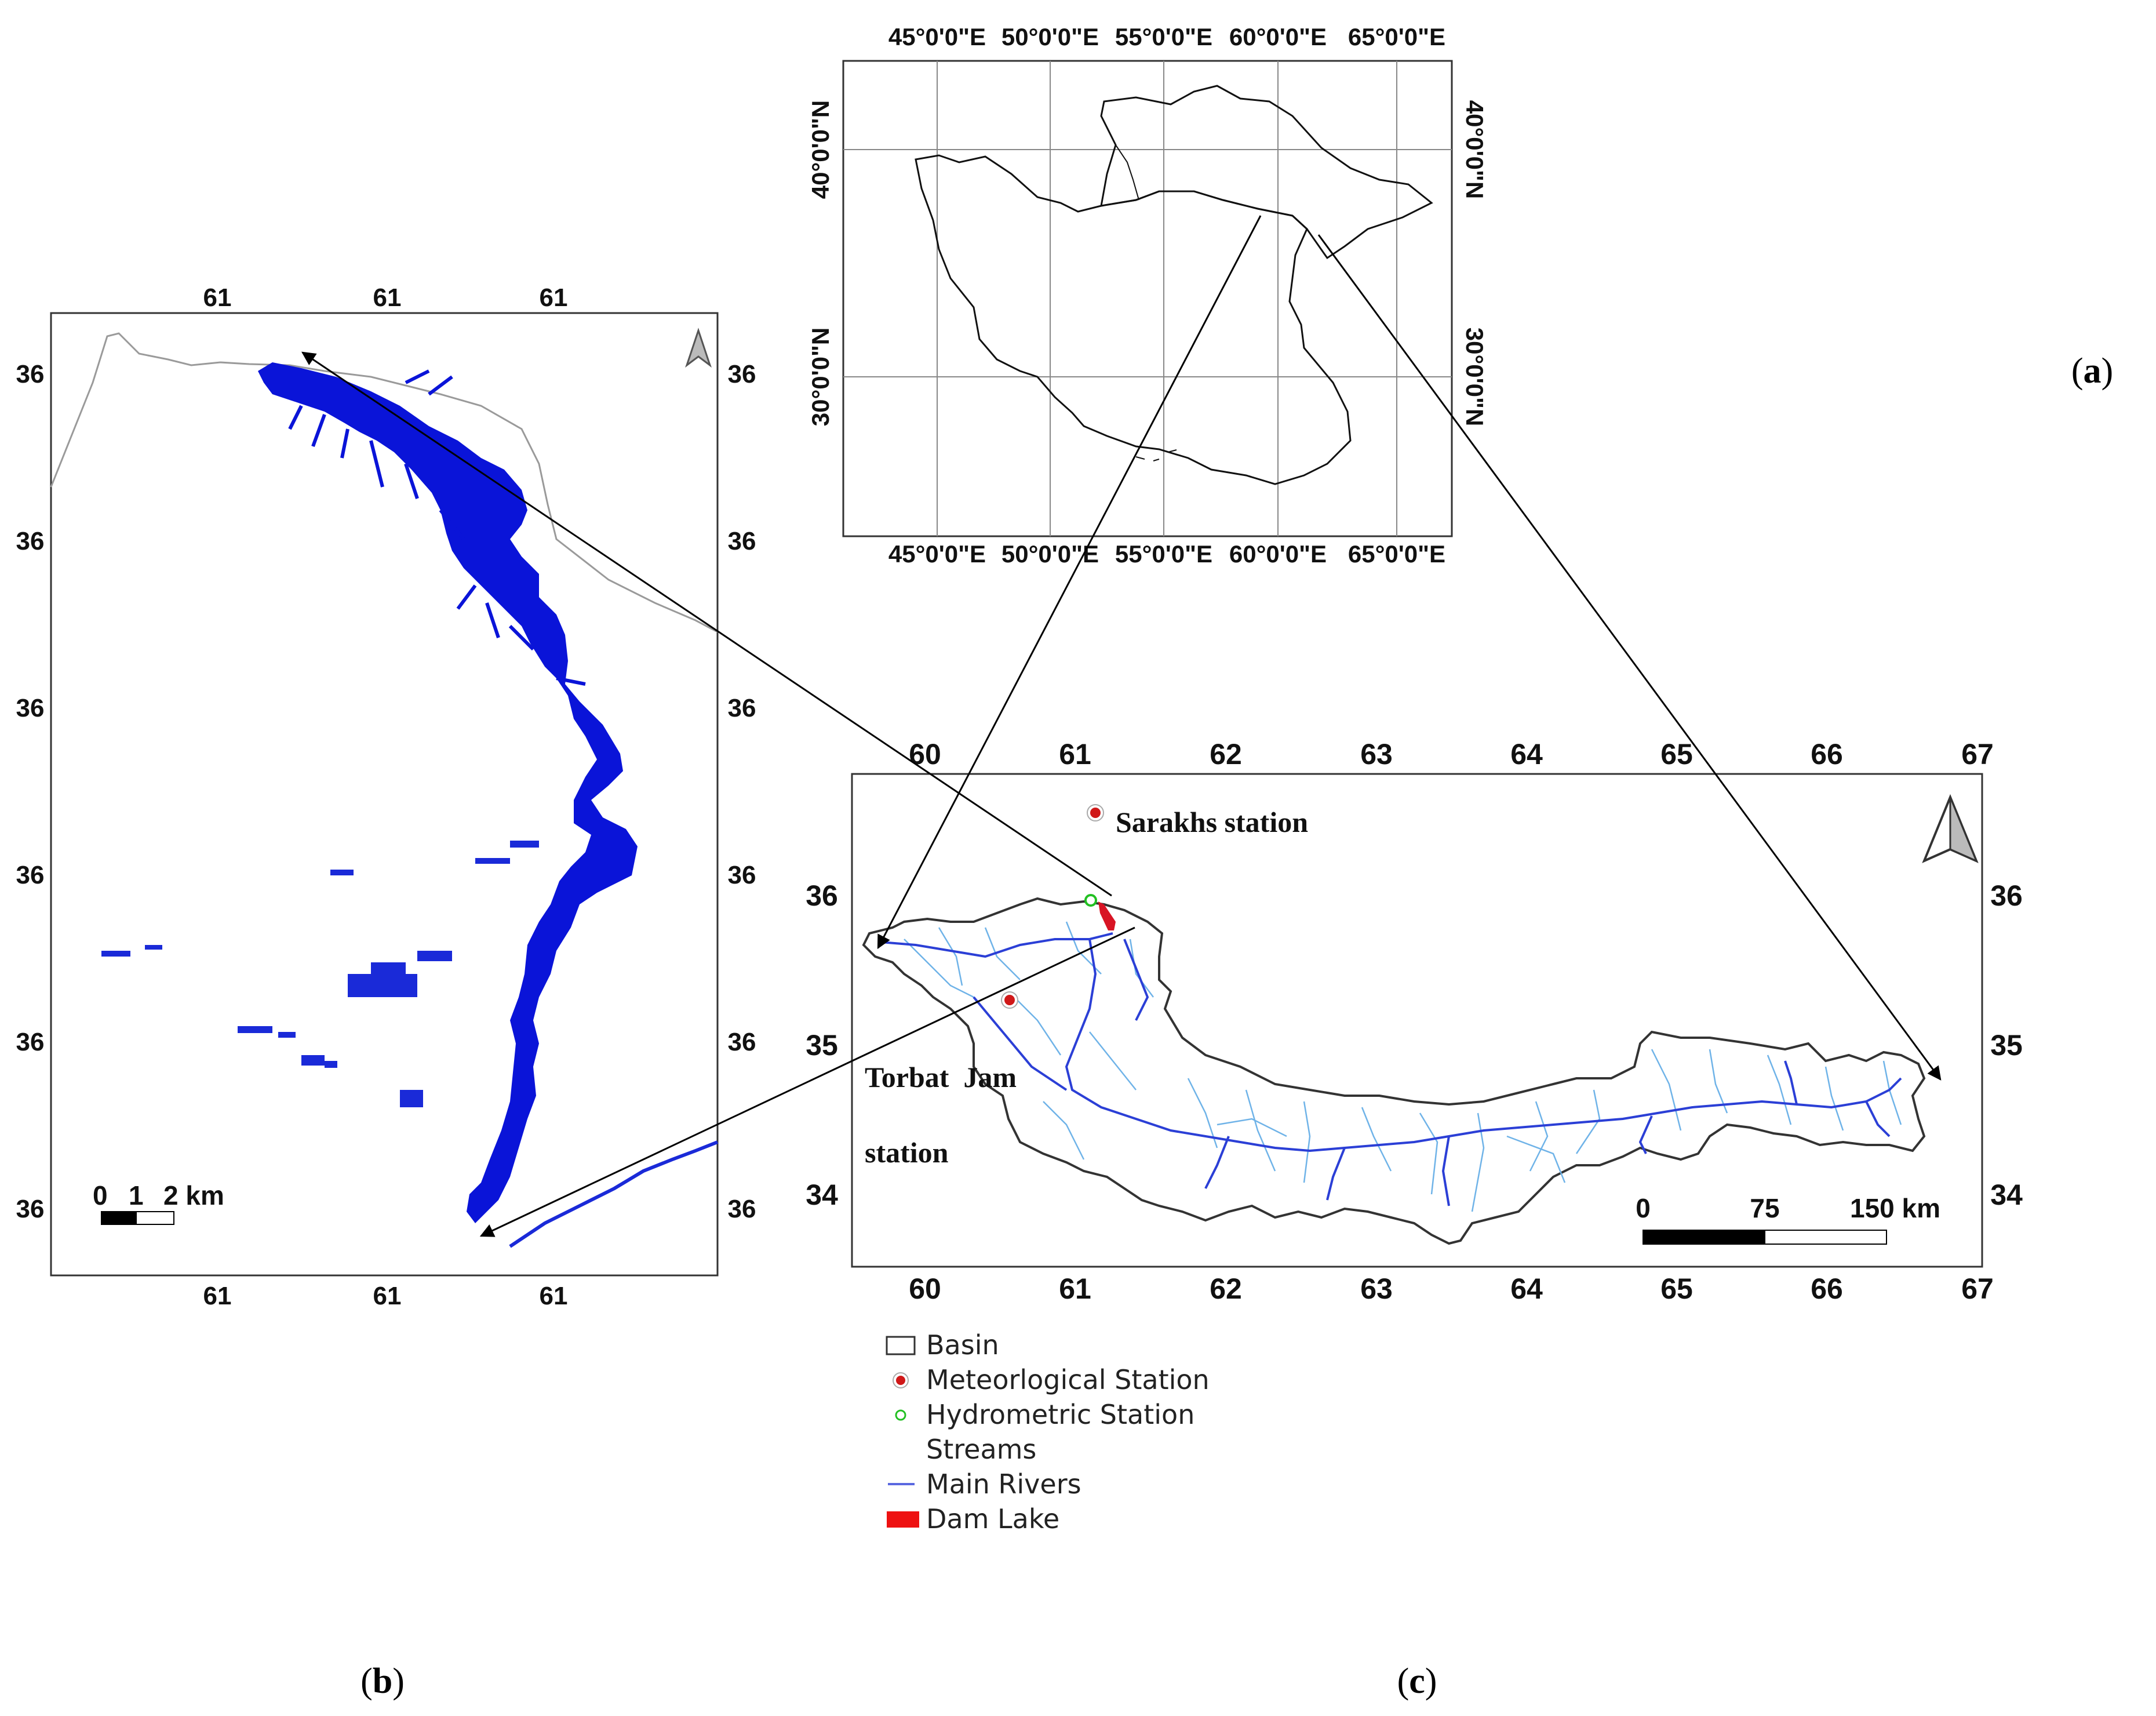 Image resolution: width=2156 pixels, height=1716 pixels. I want to click on map-b-y-ticks-right: 36 36 36 36 36 36, so click(742, 791).